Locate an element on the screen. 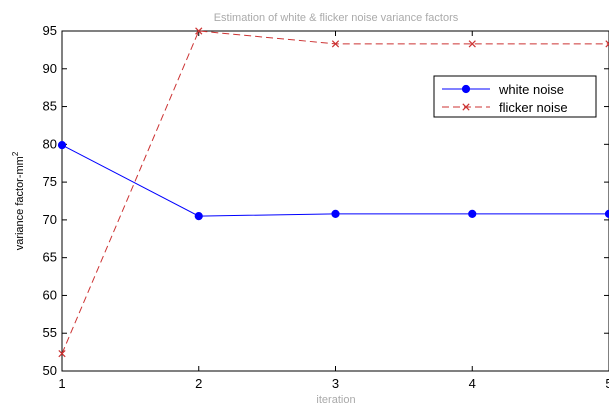 The height and width of the screenshot is (407, 609). legend-marker-white-noise is located at coordinates (466, 89).